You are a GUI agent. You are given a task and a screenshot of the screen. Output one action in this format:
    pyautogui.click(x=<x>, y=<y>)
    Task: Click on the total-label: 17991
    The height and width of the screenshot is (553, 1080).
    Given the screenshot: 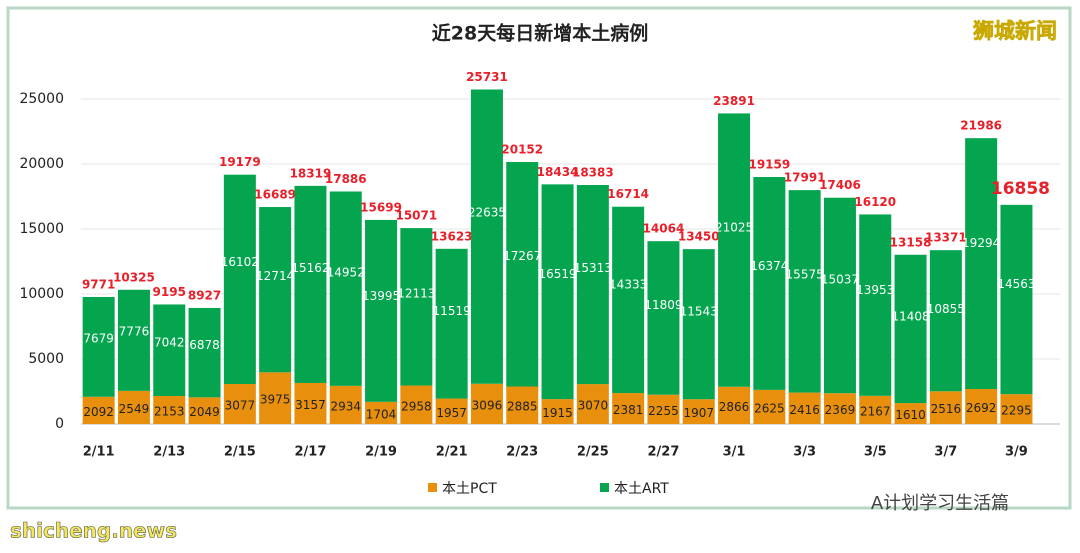 What is the action you would take?
    pyautogui.click(x=805, y=178)
    